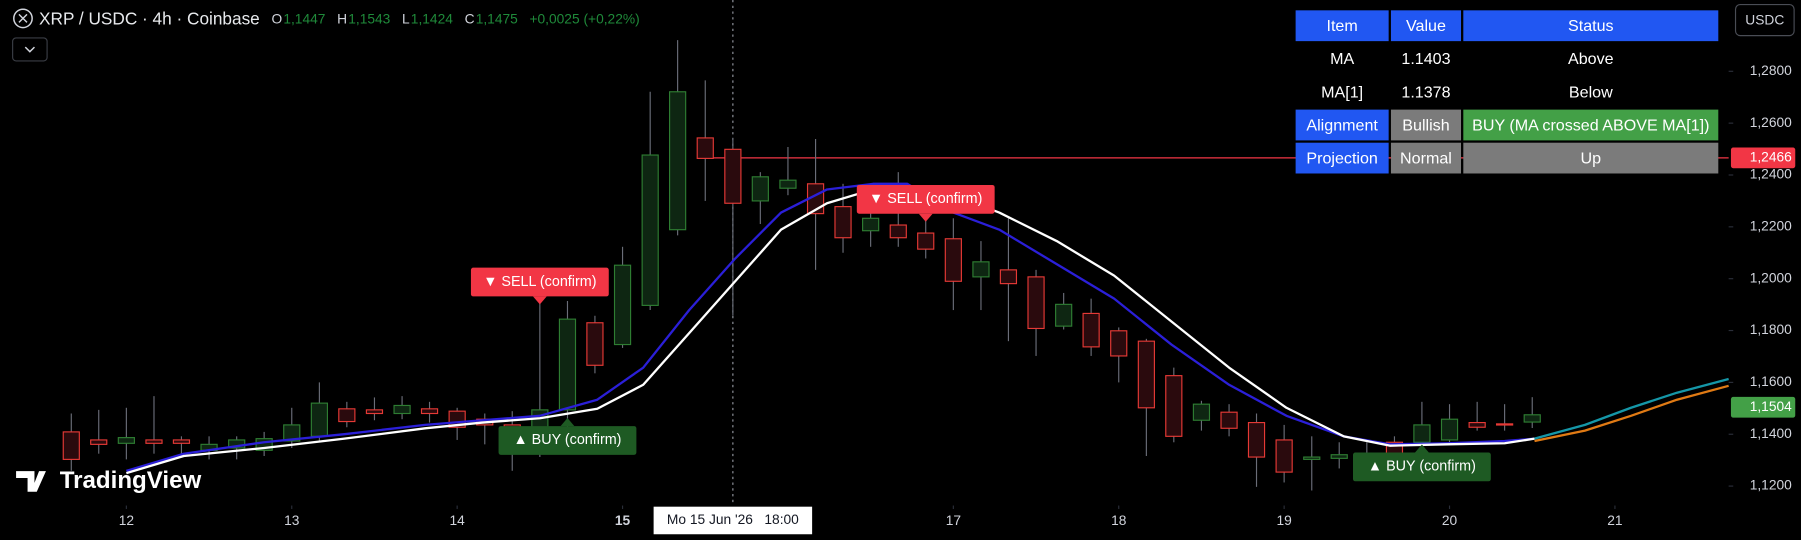 Image resolution: width=1801 pixels, height=540 pixels. Describe the element at coordinates (1771, 225) in the screenshot. I see `y-tick-label: 1,2200` at that location.